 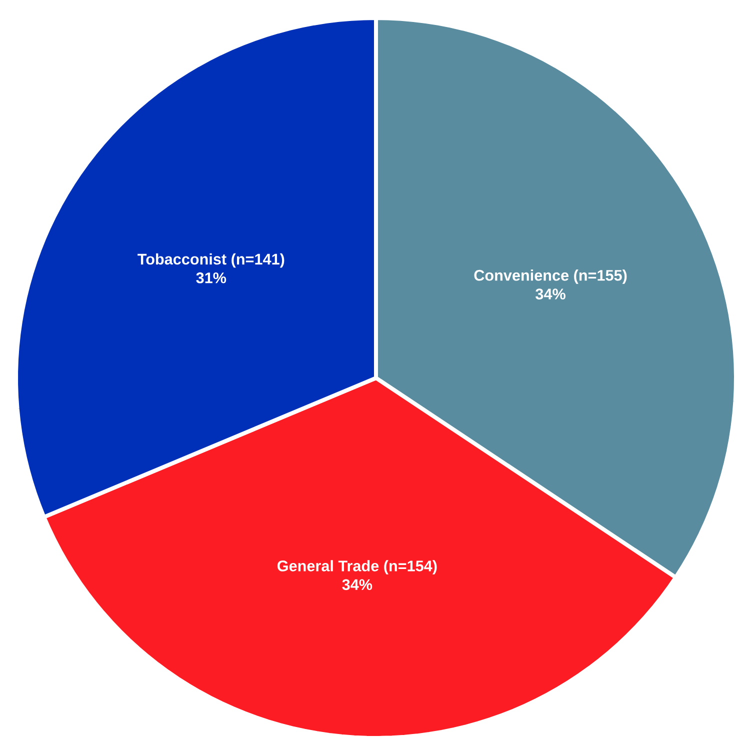 What do you see at coordinates (211, 278) in the screenshot?
I see `data-label: 31%` at bounding box center [211, 278].